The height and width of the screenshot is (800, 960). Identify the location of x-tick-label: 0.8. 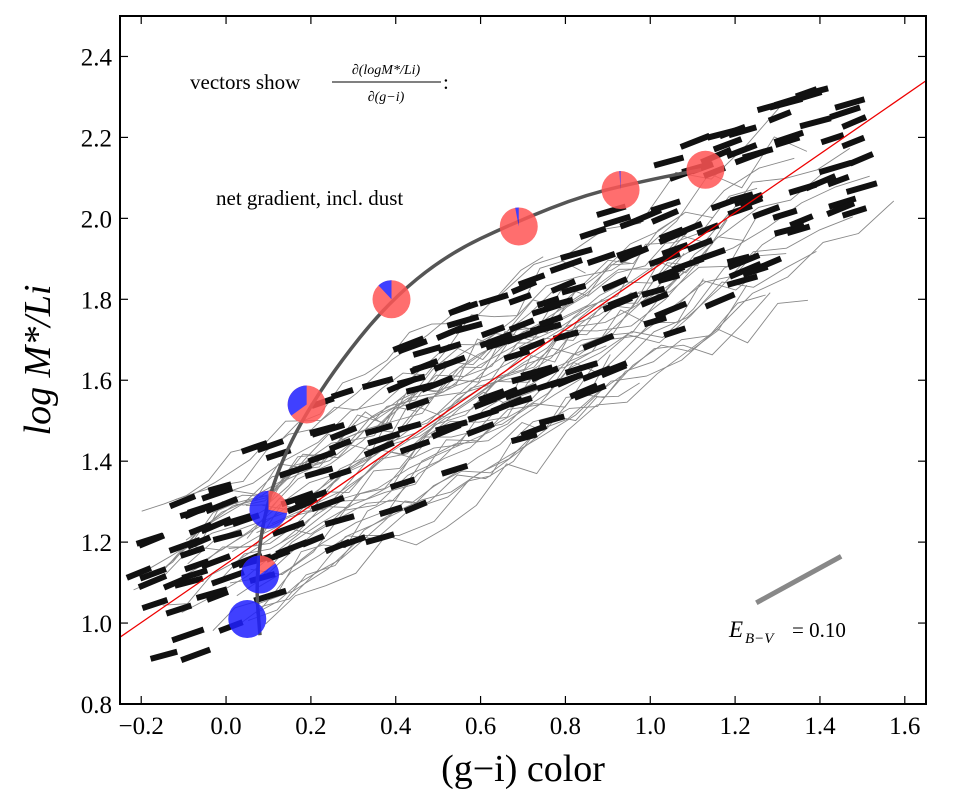
(565, 726).